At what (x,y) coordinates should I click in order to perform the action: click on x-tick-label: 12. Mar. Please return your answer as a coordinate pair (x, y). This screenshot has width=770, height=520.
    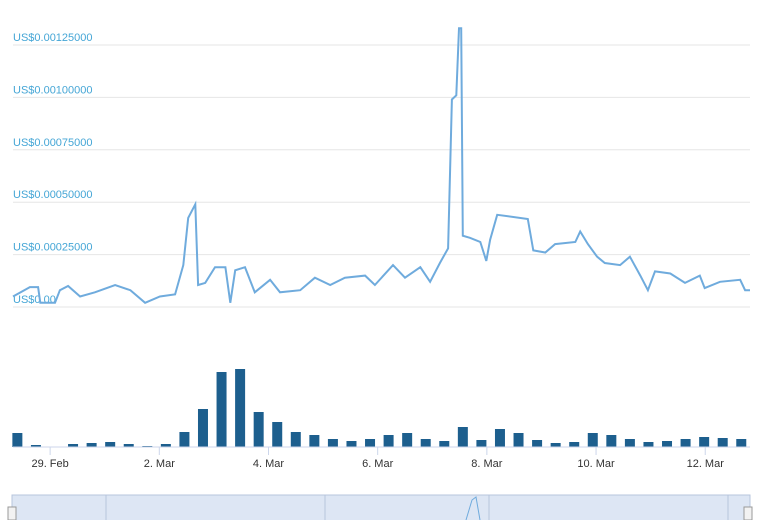
    Looking at the image, I should click on (706, 464).